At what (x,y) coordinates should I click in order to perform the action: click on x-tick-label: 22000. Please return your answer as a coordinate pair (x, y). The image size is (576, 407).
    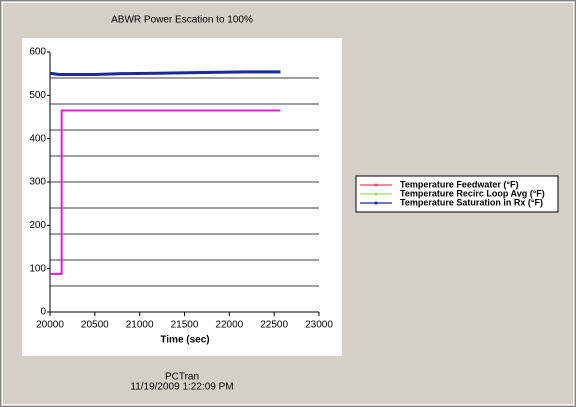
    Looking at the image, I should click on (229, 325).